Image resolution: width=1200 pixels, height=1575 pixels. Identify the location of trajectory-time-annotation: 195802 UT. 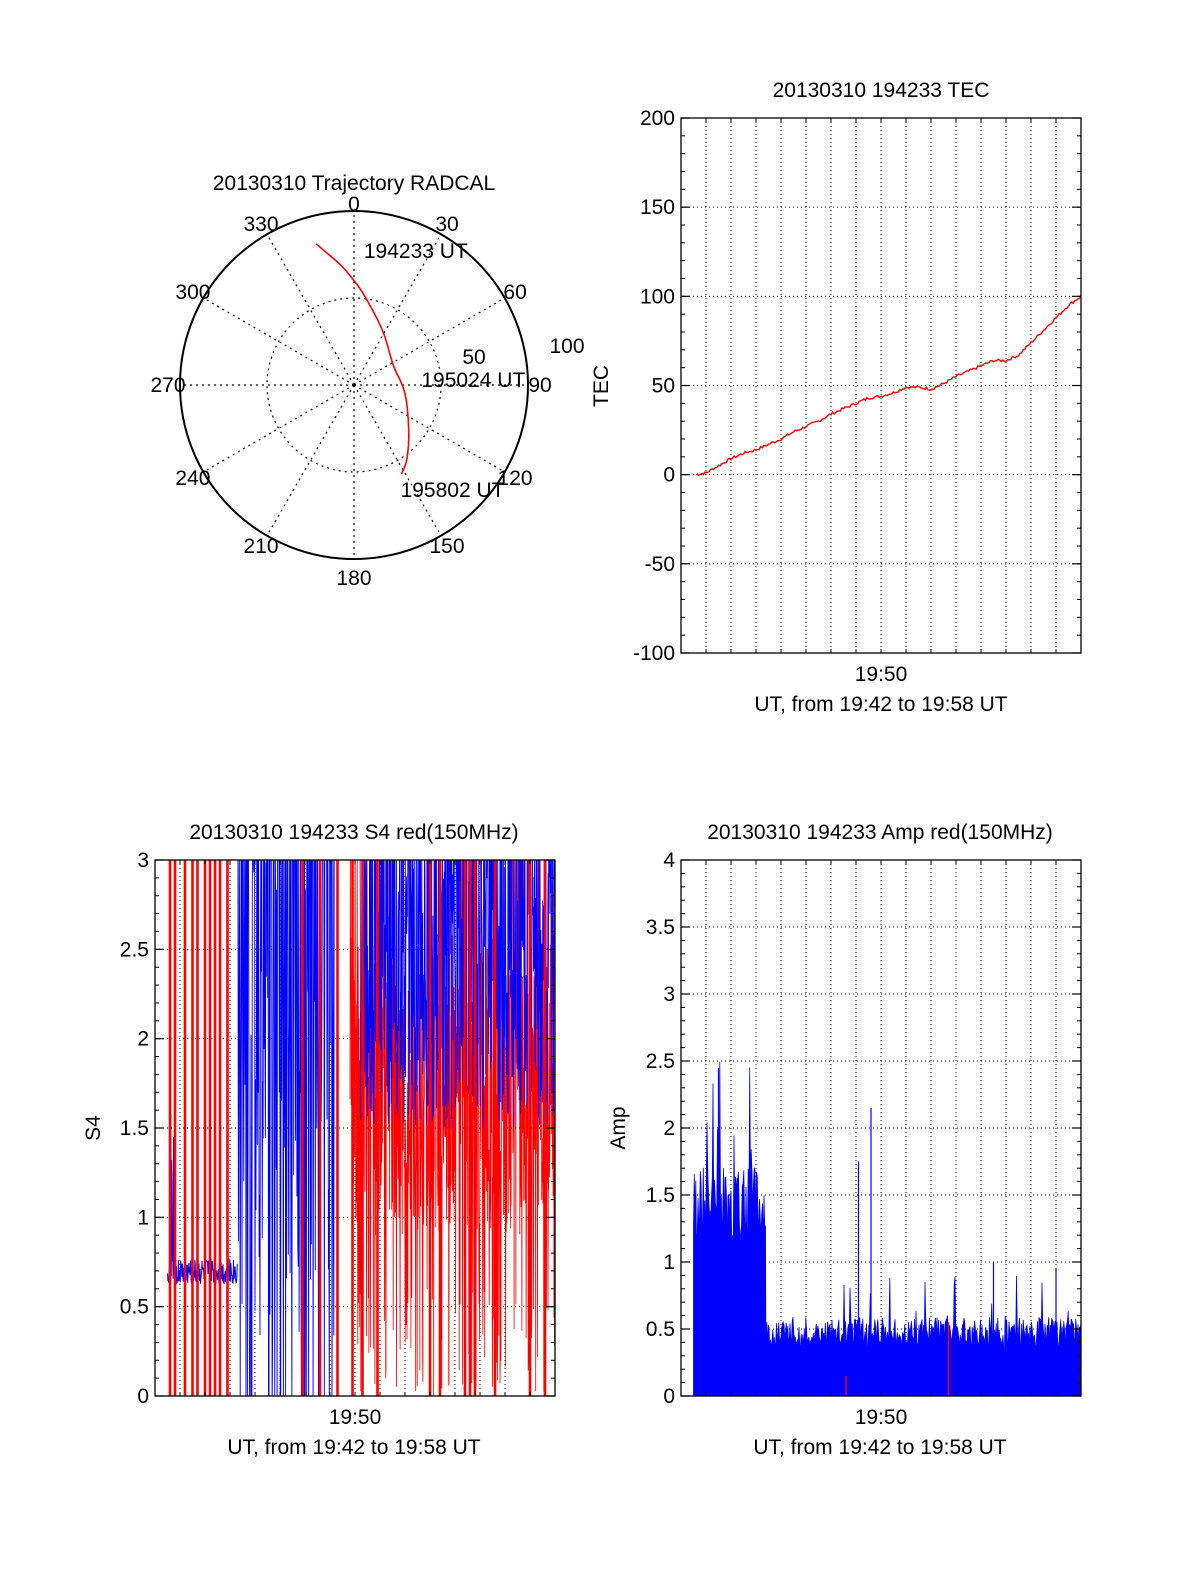
(453, 490).